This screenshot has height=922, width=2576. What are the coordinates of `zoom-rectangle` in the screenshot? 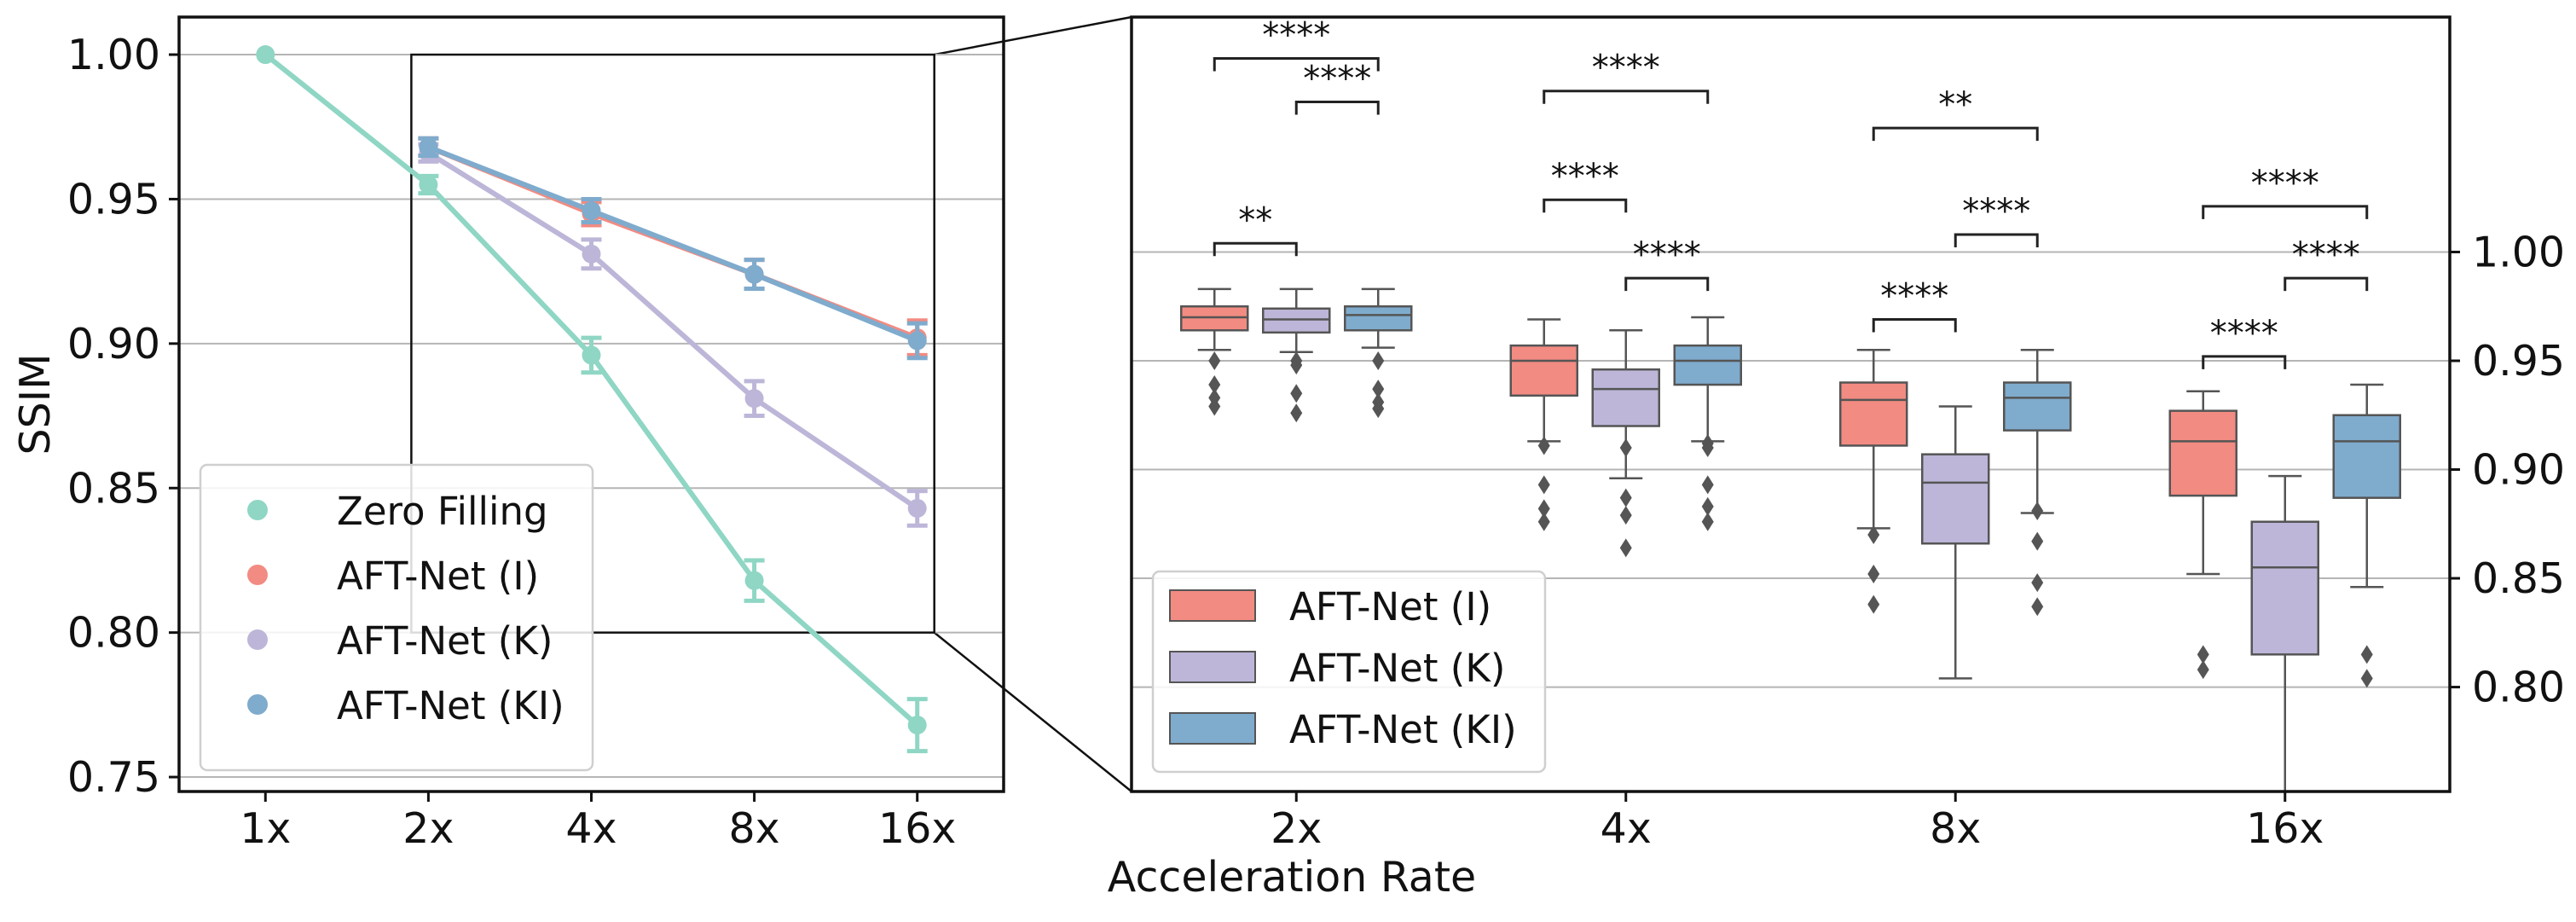 It's located at (673, 344).